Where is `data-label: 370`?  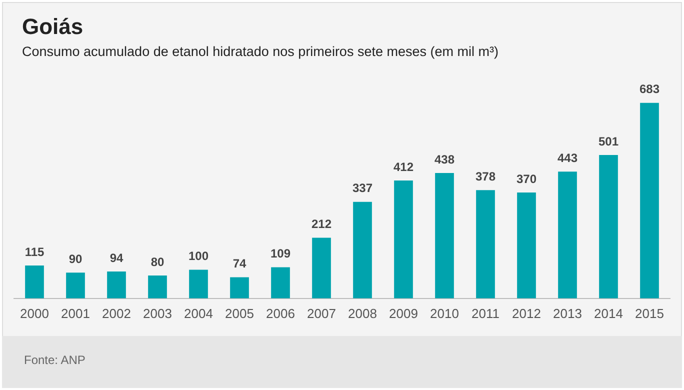 data-label: 370 is located at coordinates (526, 179).